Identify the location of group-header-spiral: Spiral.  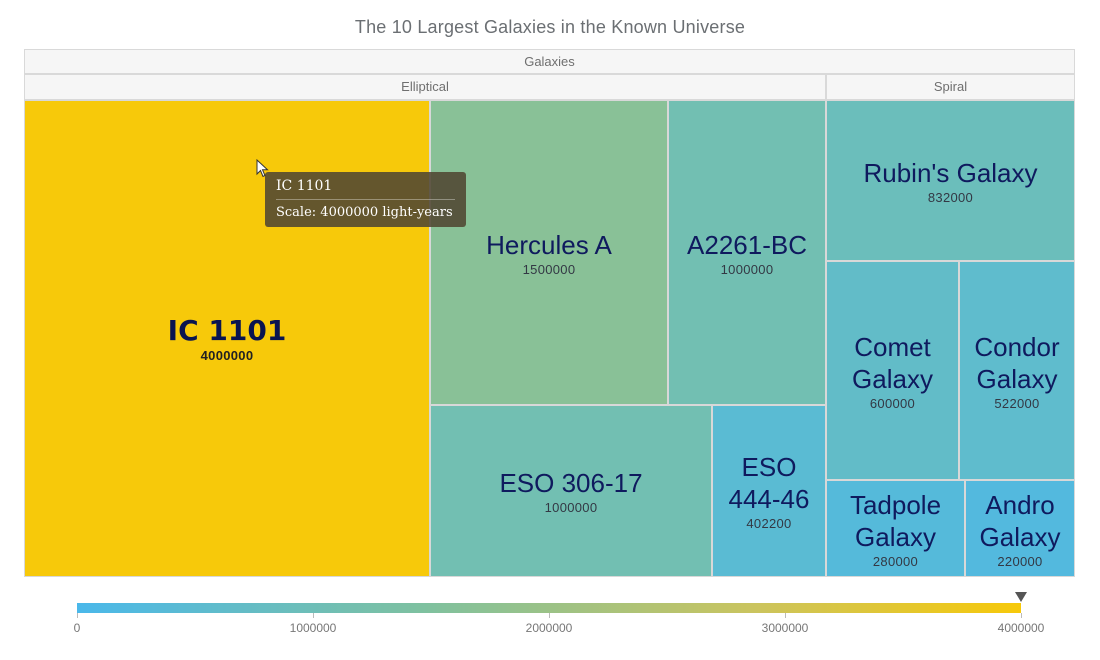
(950, 87).